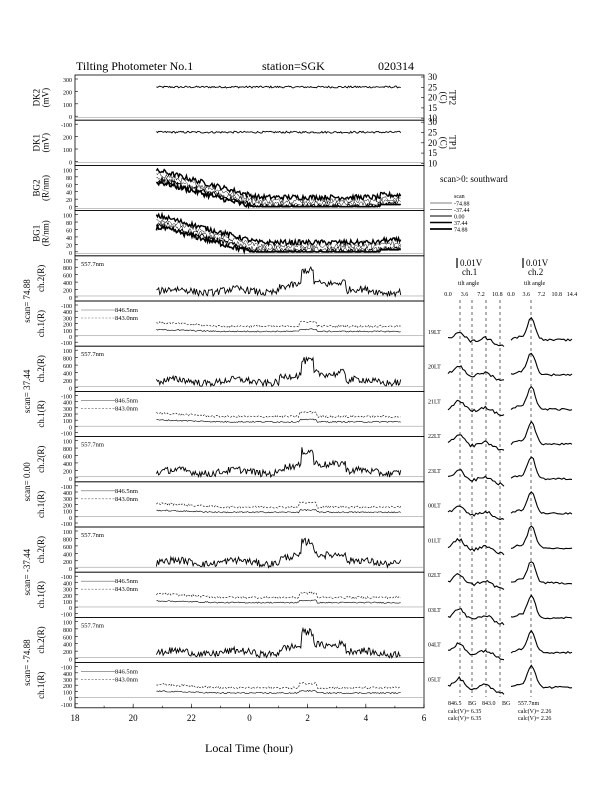 The height and width of the screenshot is (792, 612). What do you see at coordinates (464, 718) in the screenshot?
I see `profile-calc-ch1-b: calc(V)= 6.35` at bounding box center [464, 718].